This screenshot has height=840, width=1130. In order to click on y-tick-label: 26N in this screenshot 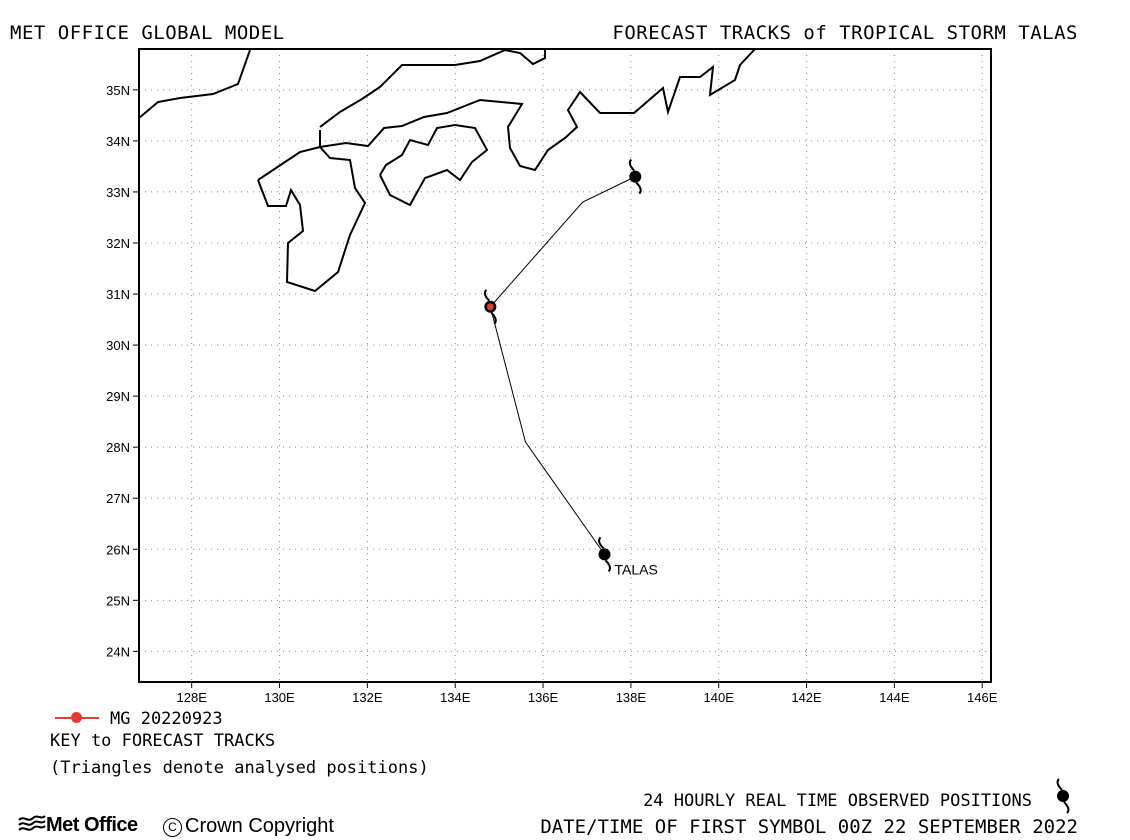, I will do `click(118, 549)`.